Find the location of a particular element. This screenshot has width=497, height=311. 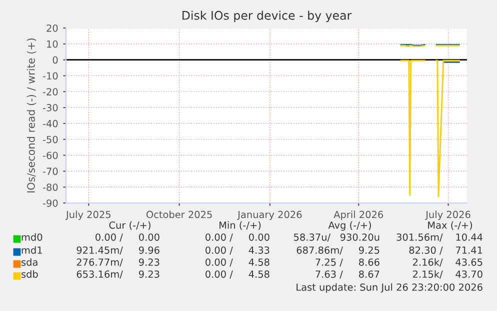

y-tick-label: 20 is located at coordinates (52, 28).